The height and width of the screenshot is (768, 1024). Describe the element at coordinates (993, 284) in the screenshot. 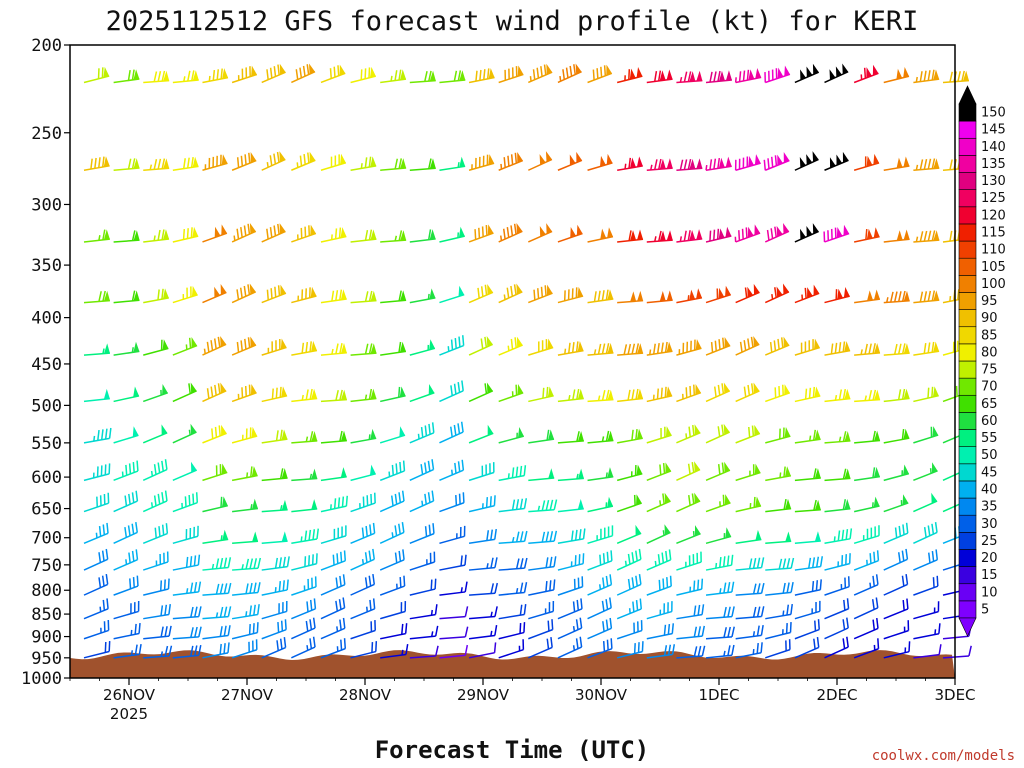

I see `colorbar-label: 100` at that location.